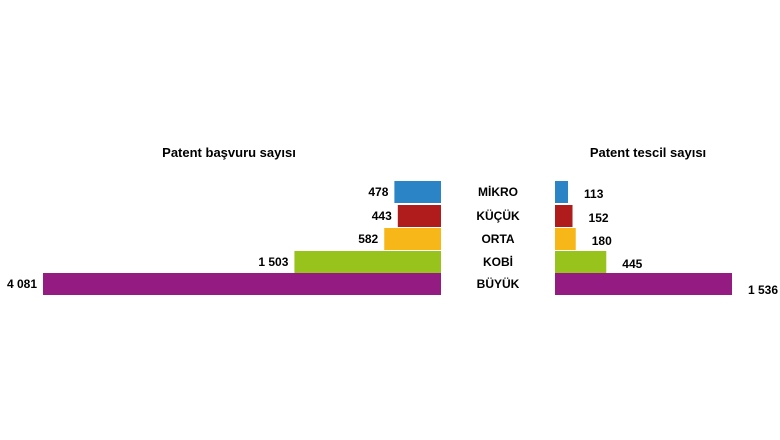 This screenshot has height=440, width=780. I want to click on category-label-buyuk: BÜYÜK, so click(498, 283).